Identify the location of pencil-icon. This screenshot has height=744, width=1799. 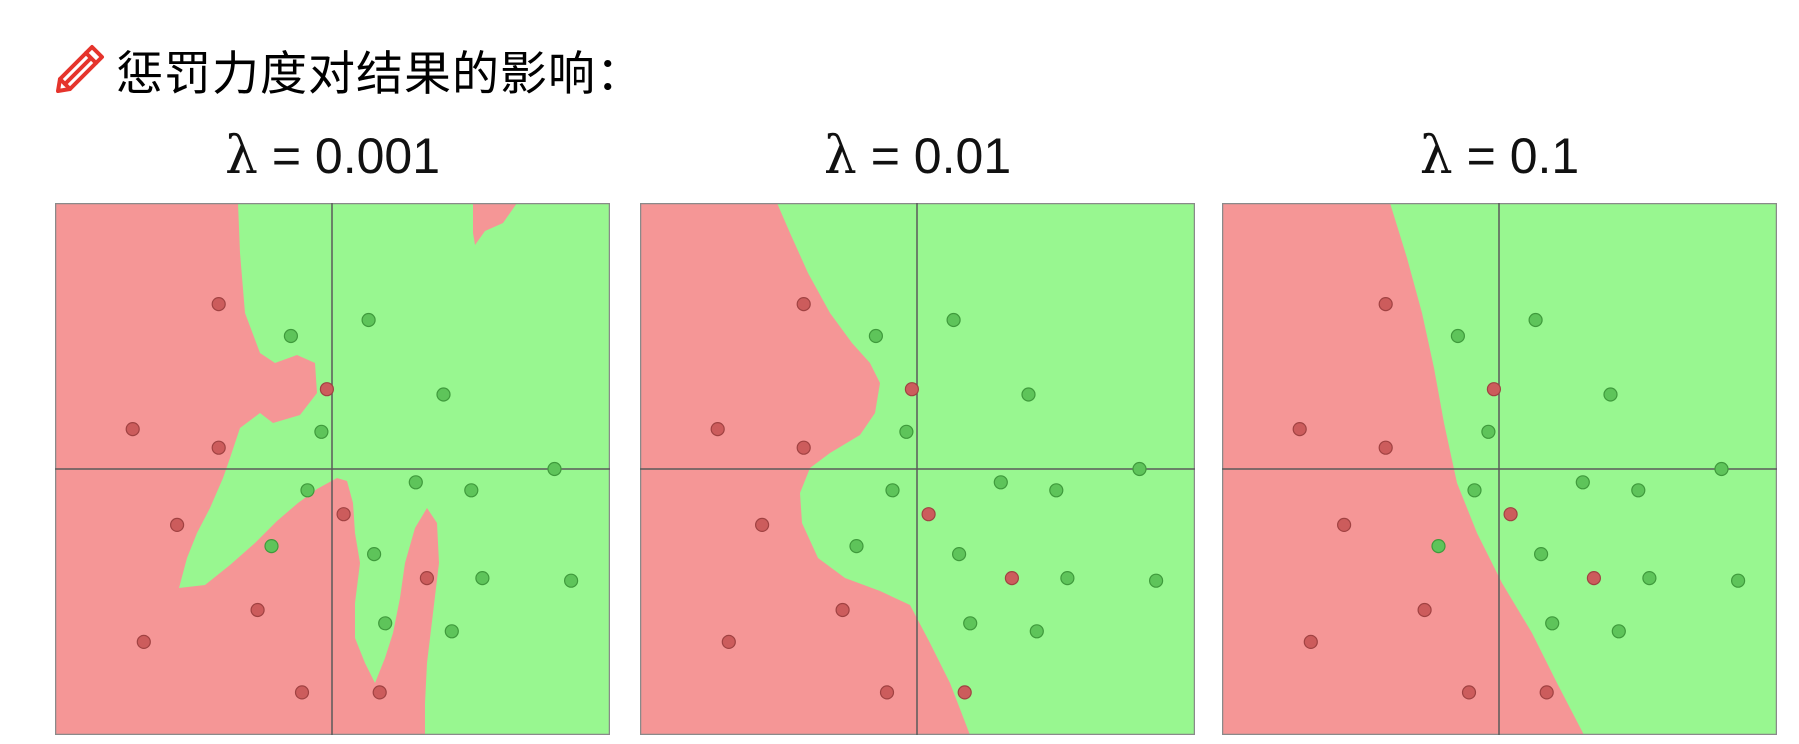
(80, 69).